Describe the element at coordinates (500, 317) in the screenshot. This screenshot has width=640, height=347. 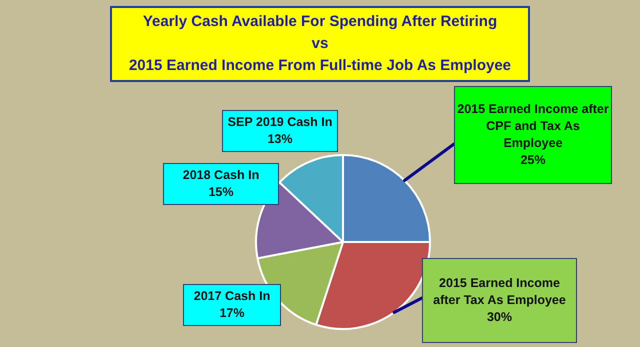
I see `data-label: 30%` at that location.